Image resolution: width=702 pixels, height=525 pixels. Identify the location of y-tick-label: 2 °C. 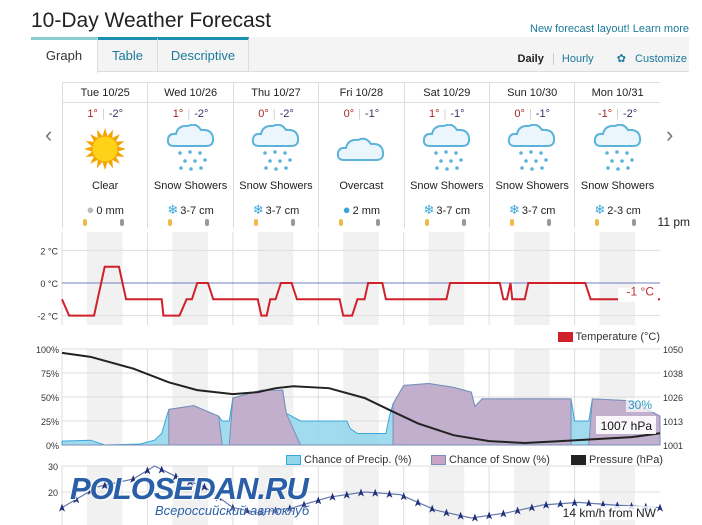
(49, 251).